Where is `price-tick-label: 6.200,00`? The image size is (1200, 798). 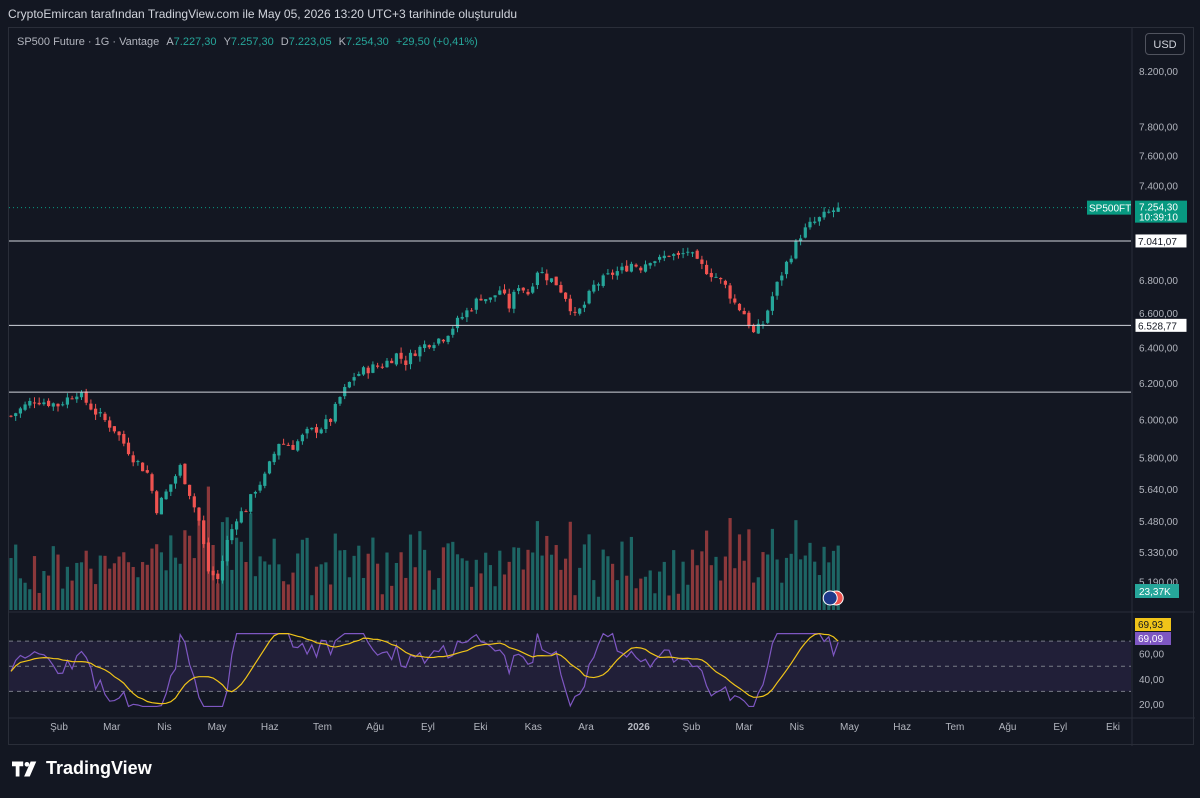 price-tick-label: 6.200,00 is located at coordinates (1158, 384).